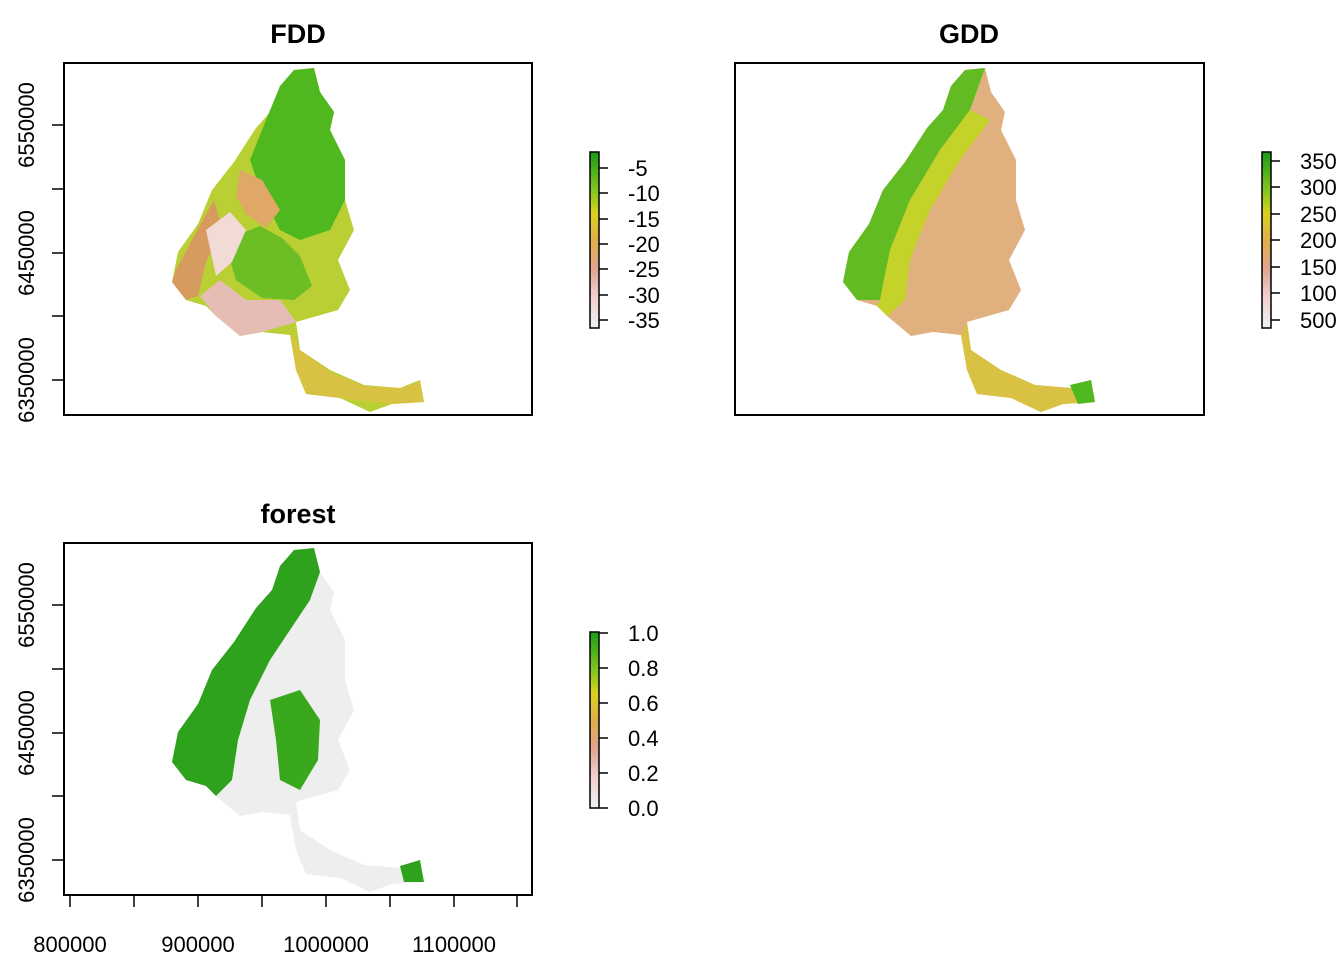 This screenshot has width=1344, height=960. I want to click on raster-fdd, so click(298, 240).